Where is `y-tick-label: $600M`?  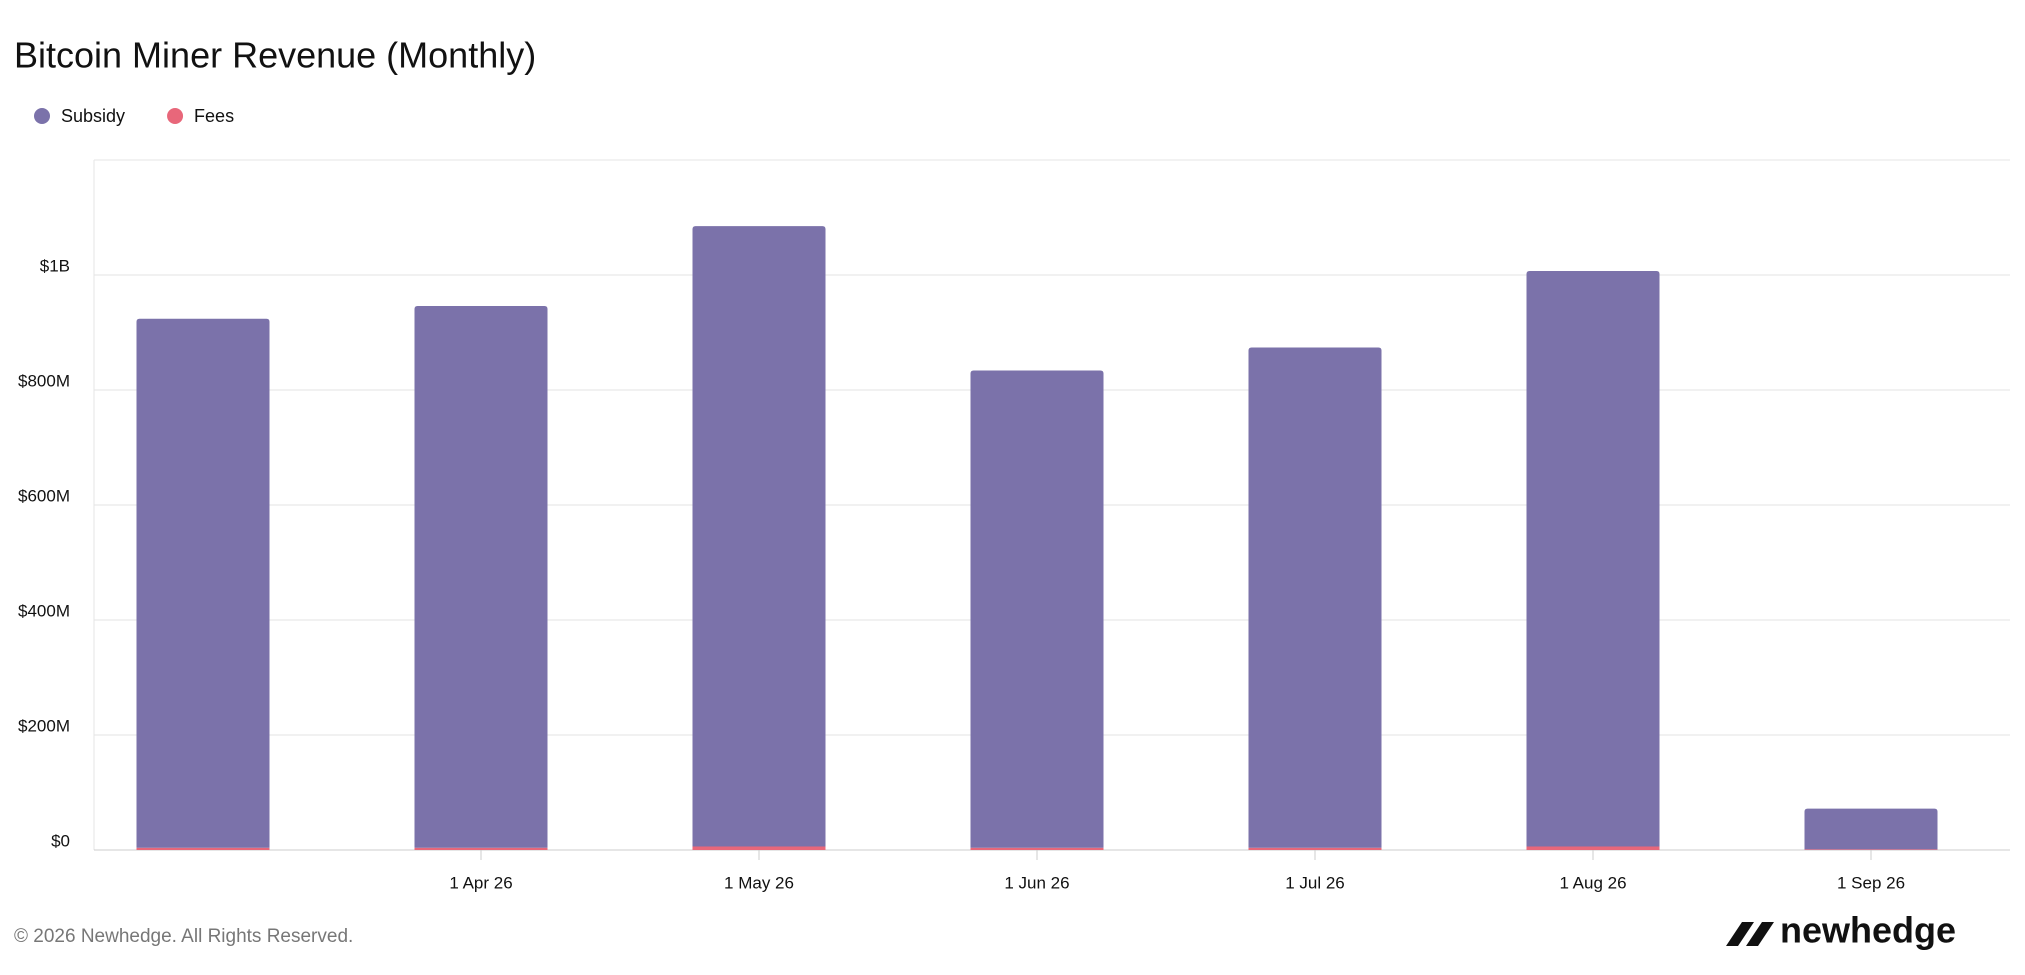
y-tick-label: $600M is located at coordinates (44, 495).